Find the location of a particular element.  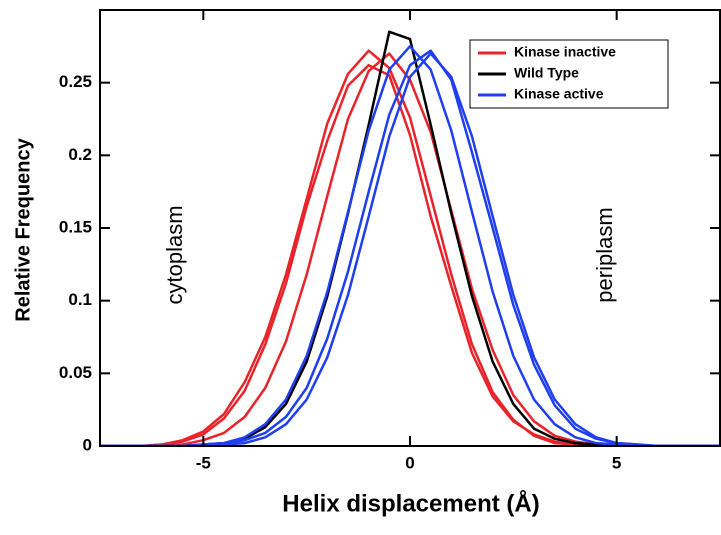

y-tick-label: 0.1 is located at coordinates (80, 299).